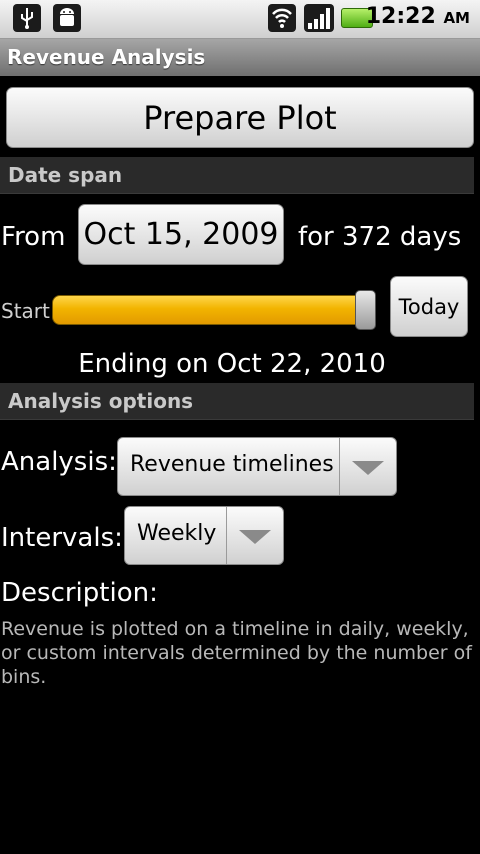 The height and width of the screenshot is (854, 480). I want to click on date-slider-thumb, so click(365, 310).